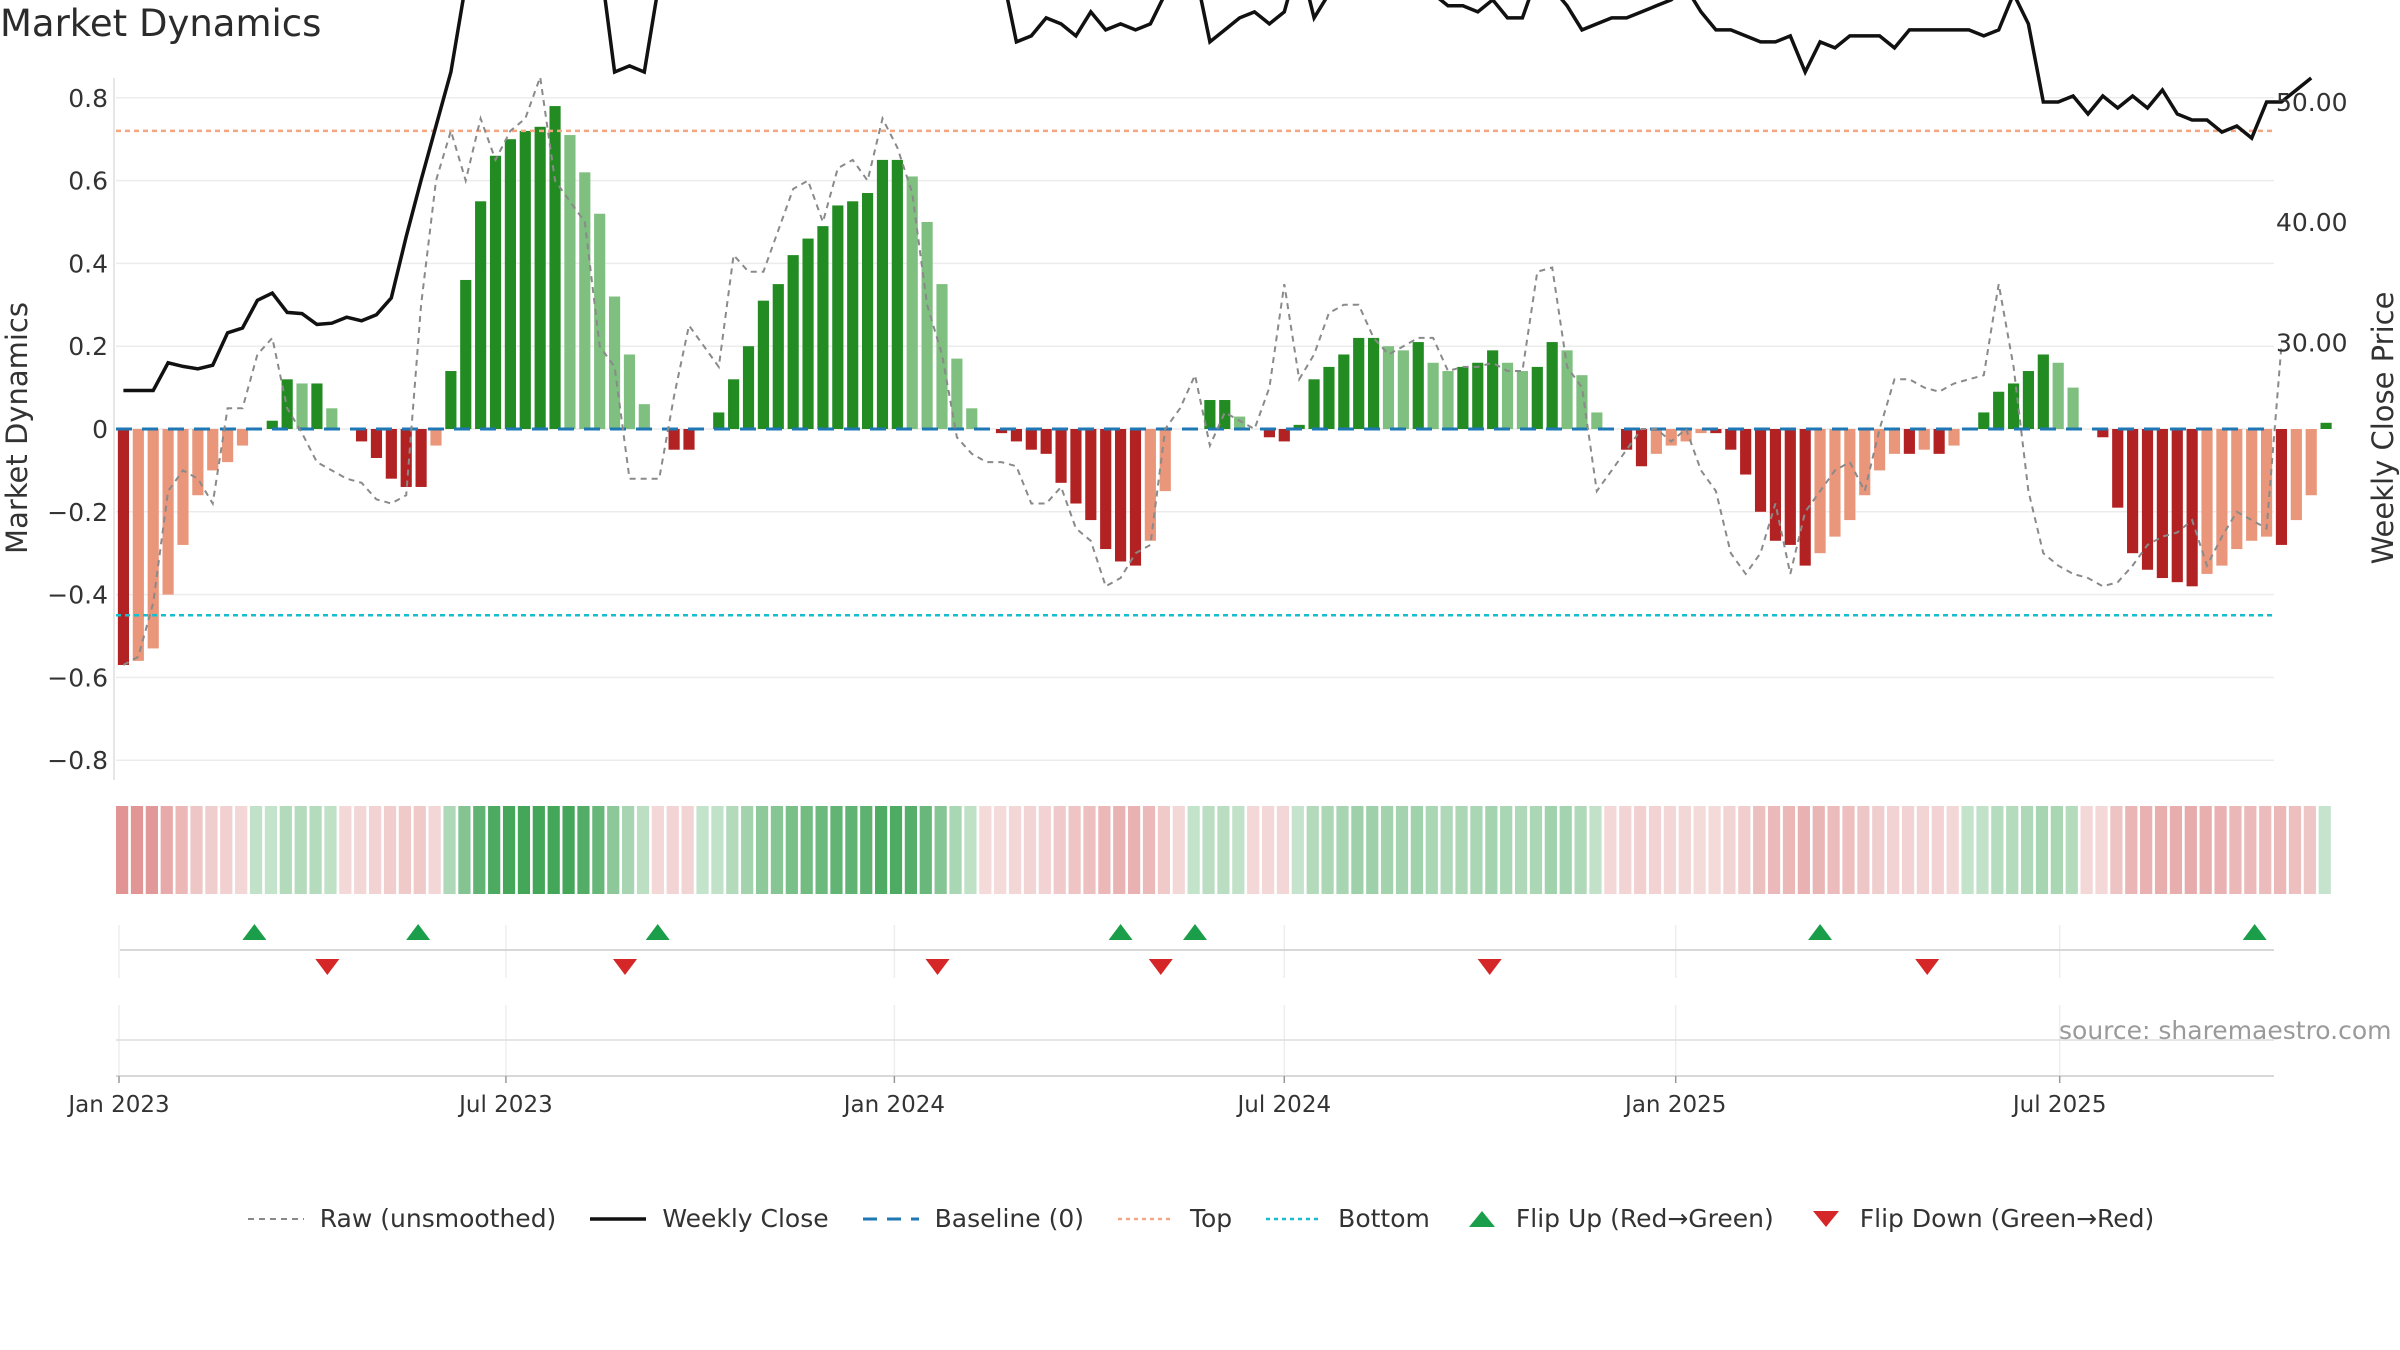 This screenshot has height=1350, width=2400. Describe the element at coordinates (275, 1218) in the screenshot. I see `legend-raw-swatch` at that location.